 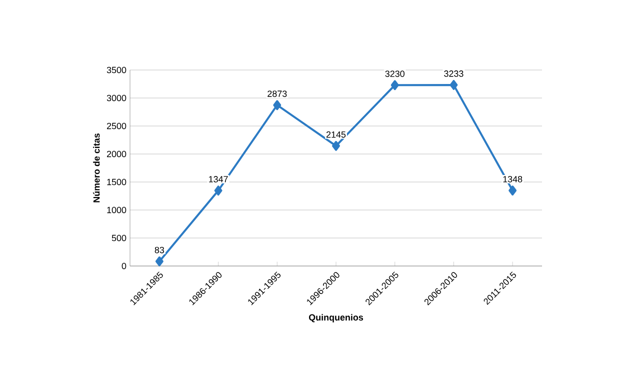 I want to click on y-tick-label: 1500, so click(x=116, y=182).